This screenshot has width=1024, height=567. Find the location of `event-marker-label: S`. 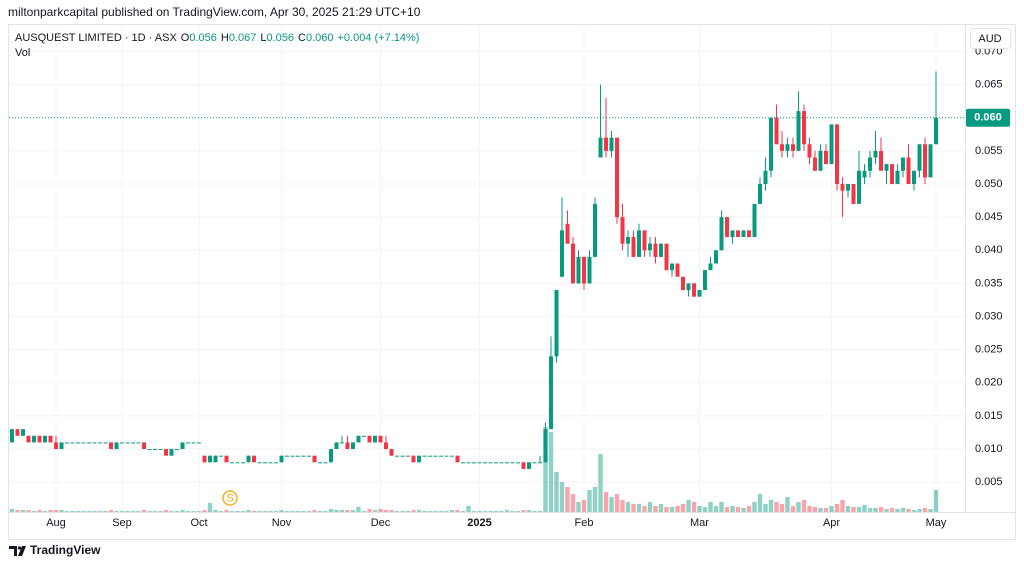

event-marker-label: S is located at coordinates (229, 498).